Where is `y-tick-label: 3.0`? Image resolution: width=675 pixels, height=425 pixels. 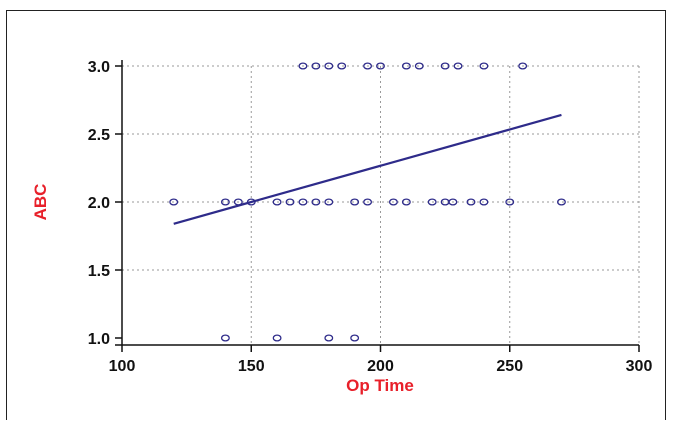
y-tick-label: 3.0 is located at coordinates (99, 67).